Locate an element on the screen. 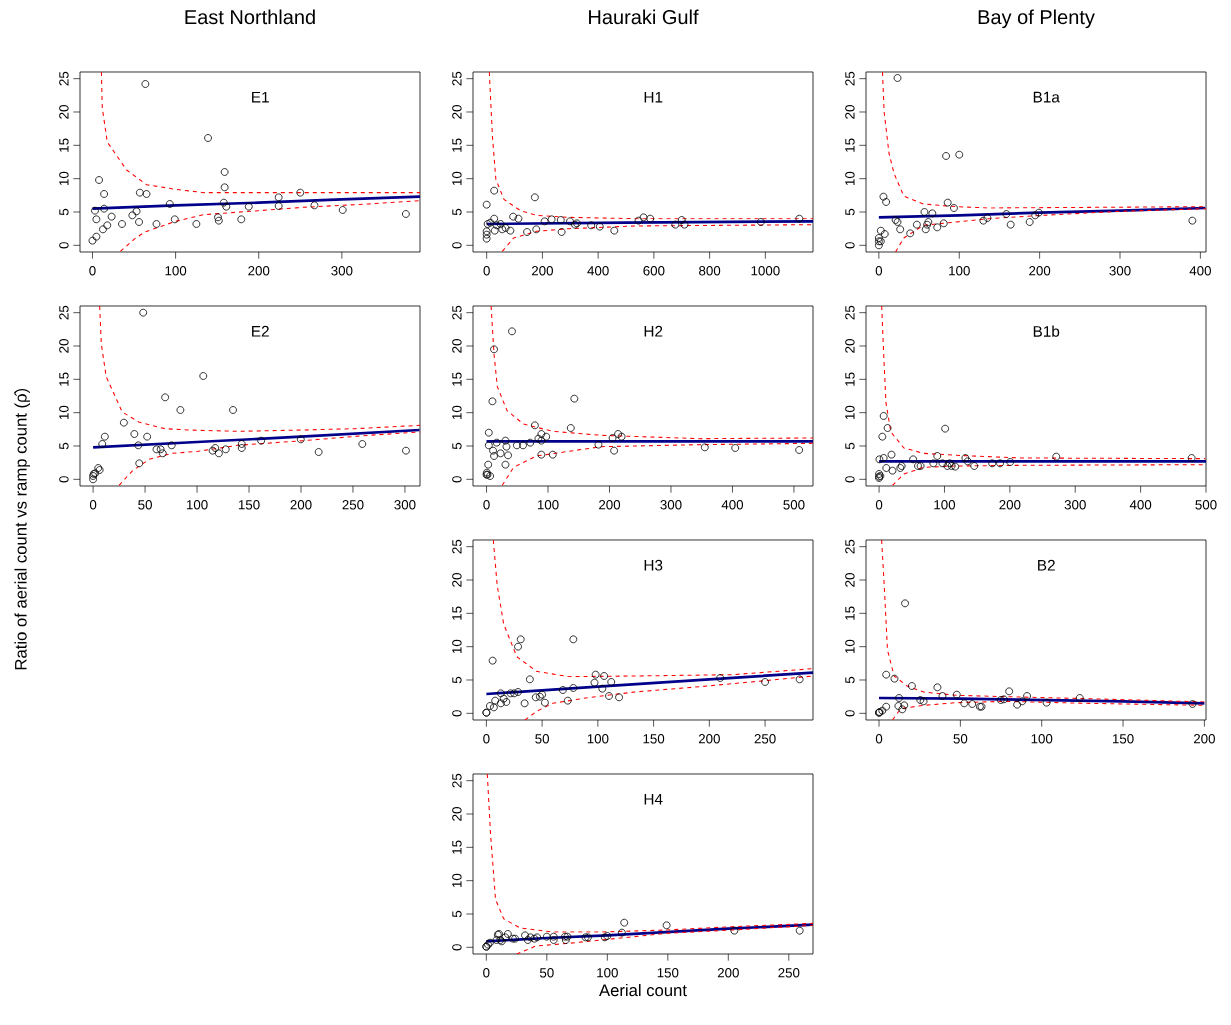  chart-title: East Northland is located at coordinates (250, 17).